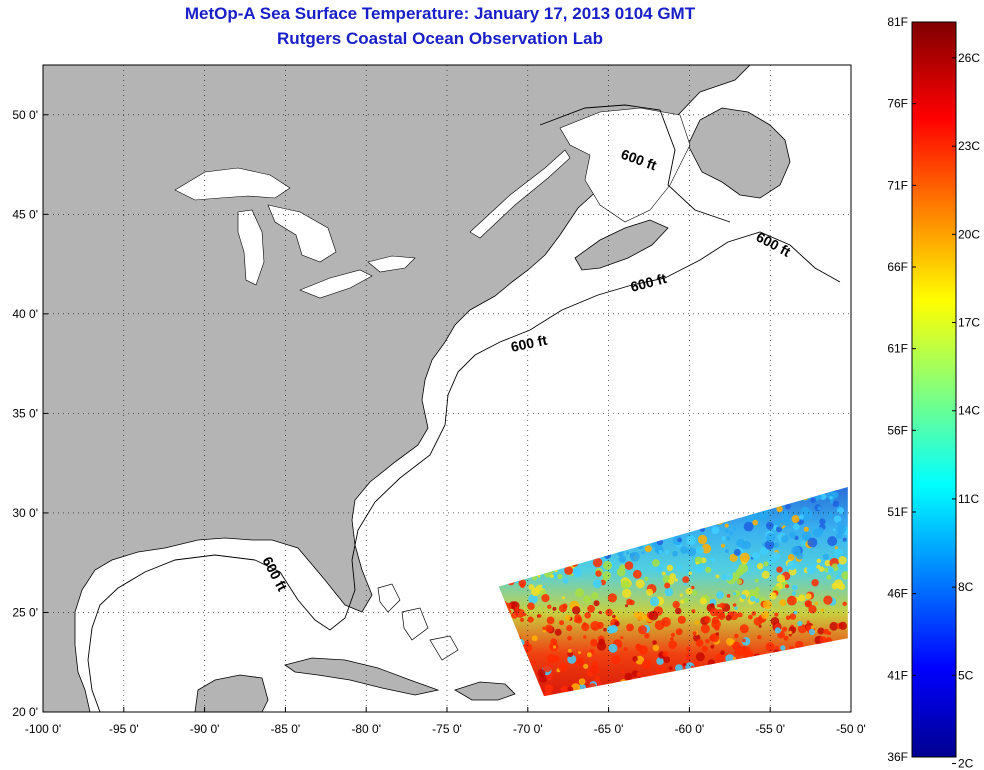  I want to click on colorbar-c-label: 23C, so click(969, 146).